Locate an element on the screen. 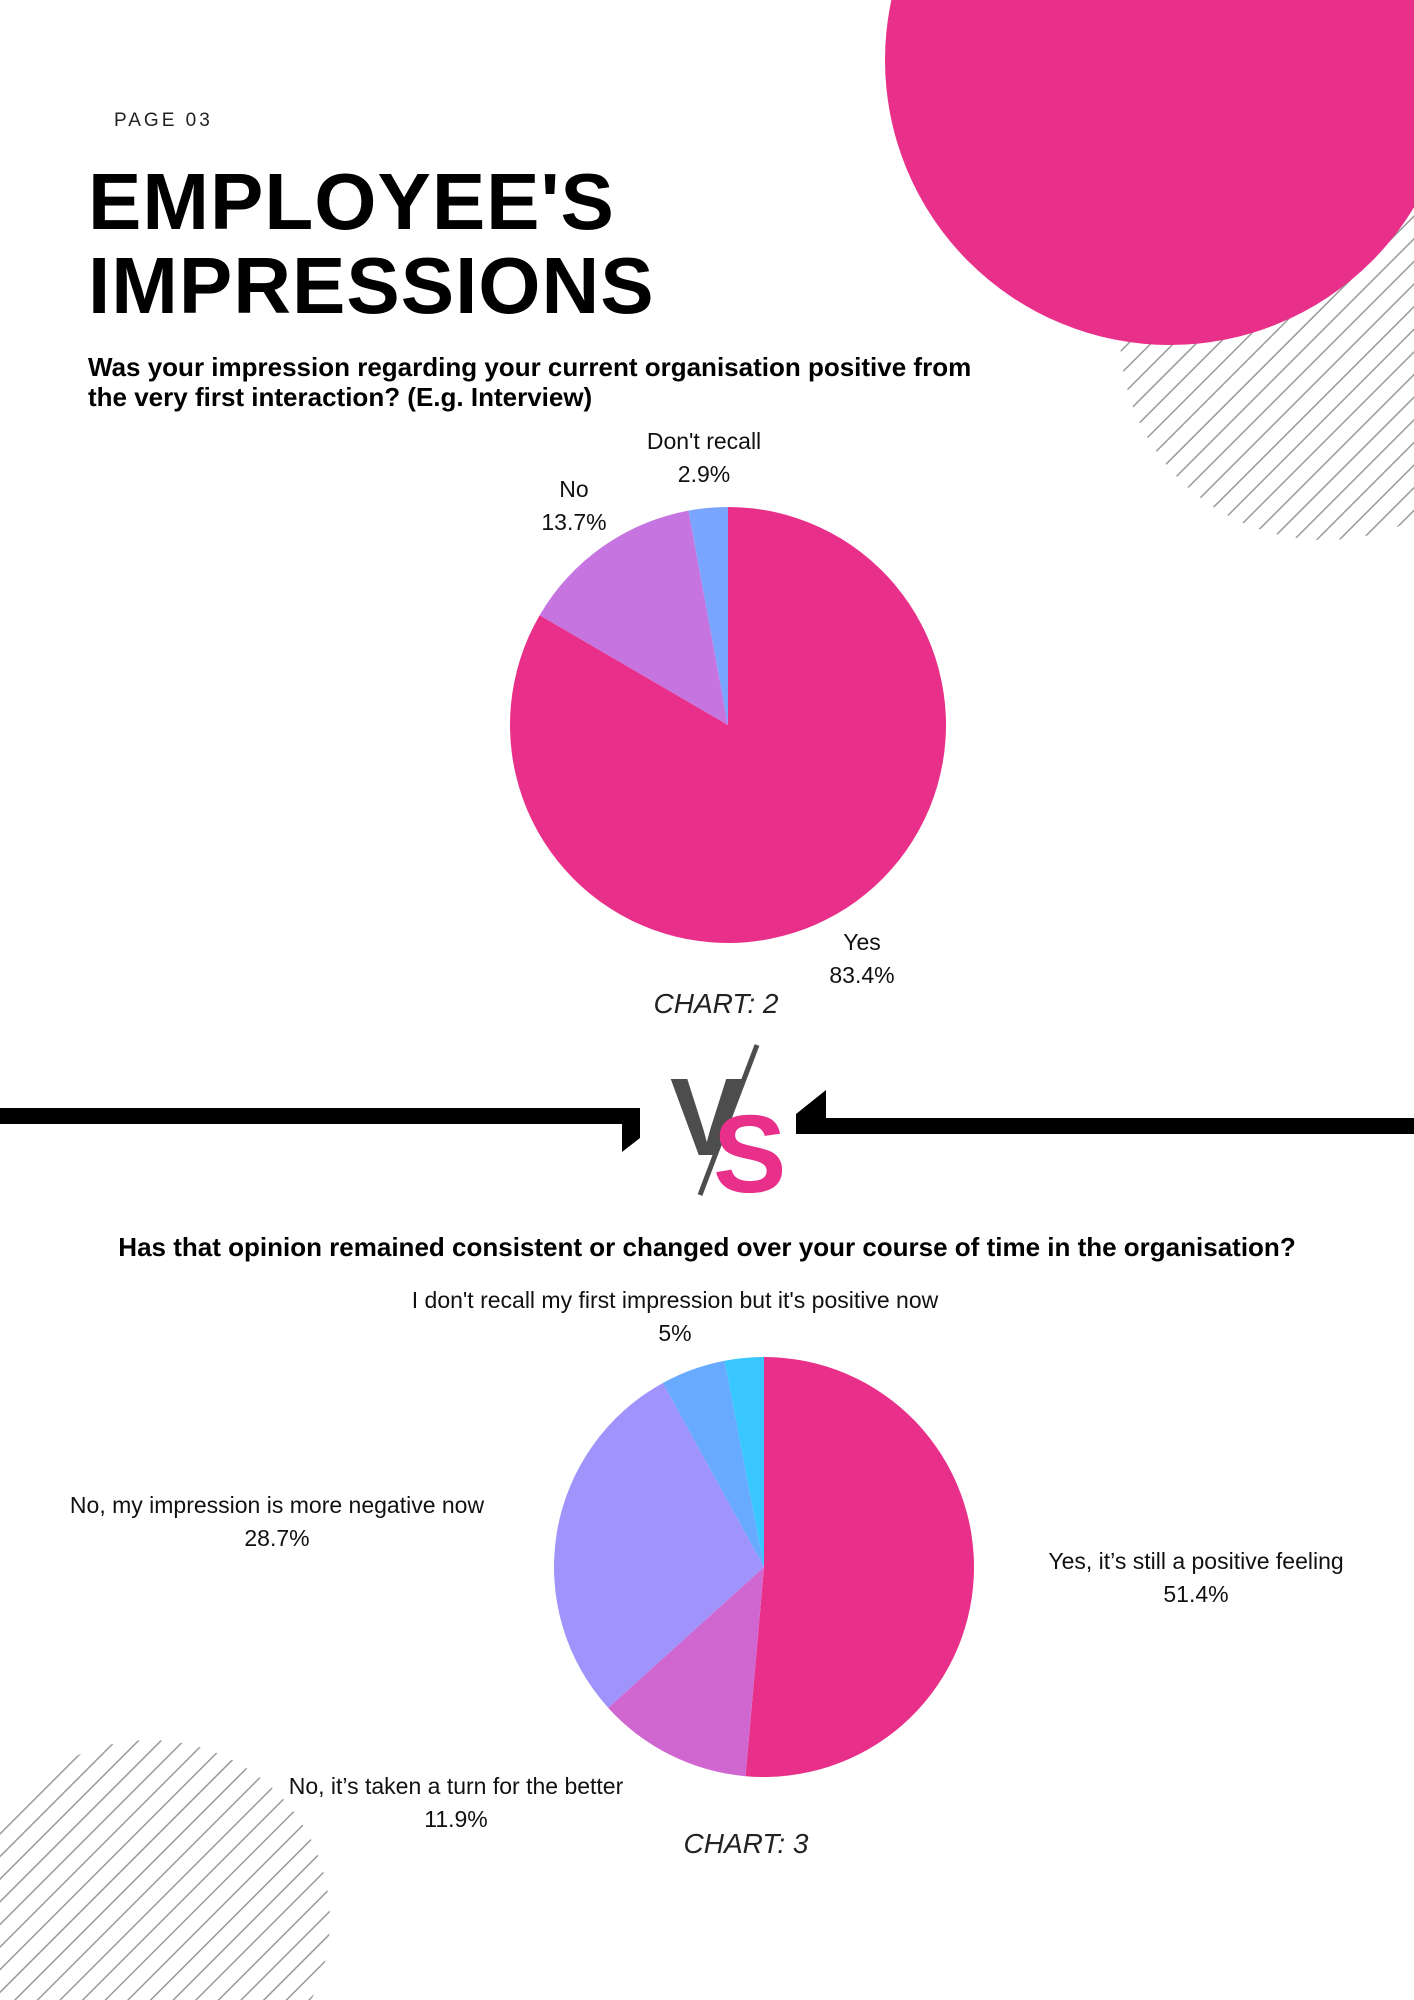 The width and height of the screenshot is (1414, 2000). vs-letter-s: S is located at coordinates (749, 1154).